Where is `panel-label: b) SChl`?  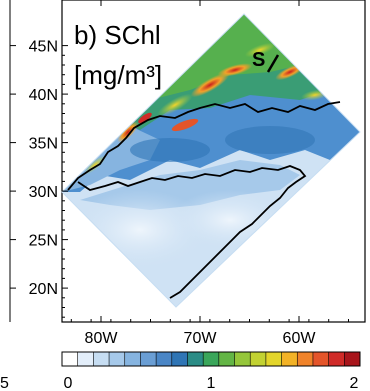
panel-label: b) SChl is located at coordinates (117, 35).